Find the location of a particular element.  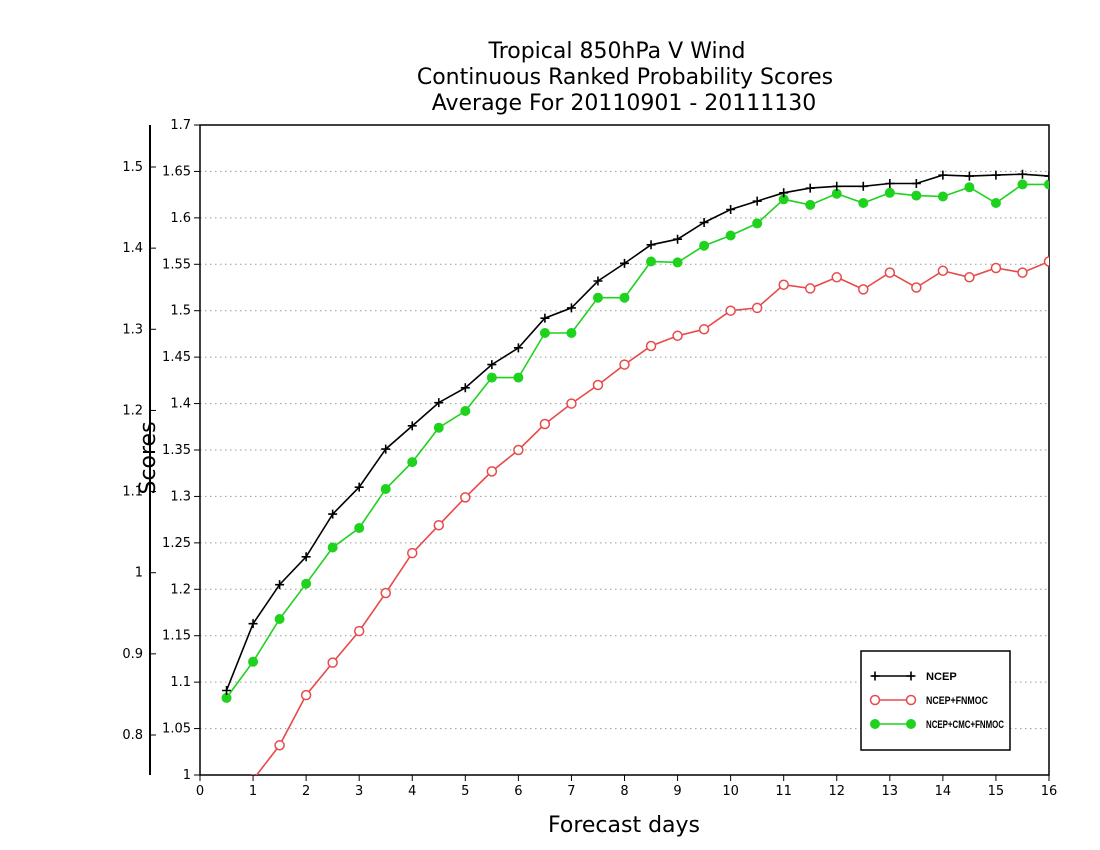

chart-title-line-2: Continuous Ranked Probability Scores is located at coordinates (625, 77).